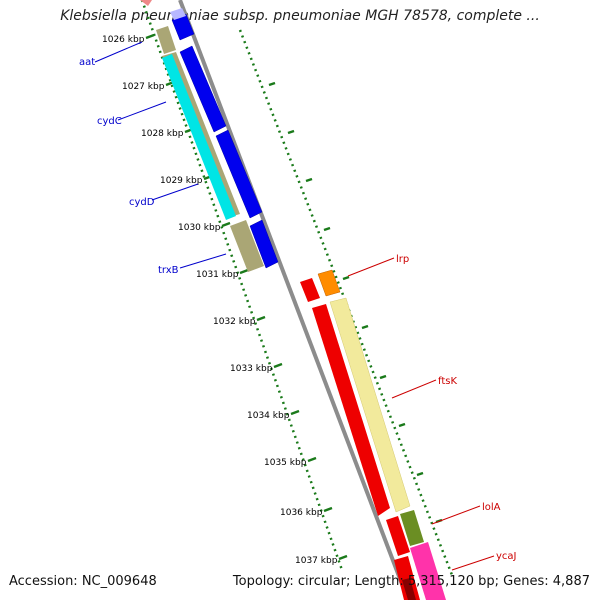 The height and width of the screenshot is (600, 600). I want to click on tick-label: 1033 kbp, so click(251, 369).